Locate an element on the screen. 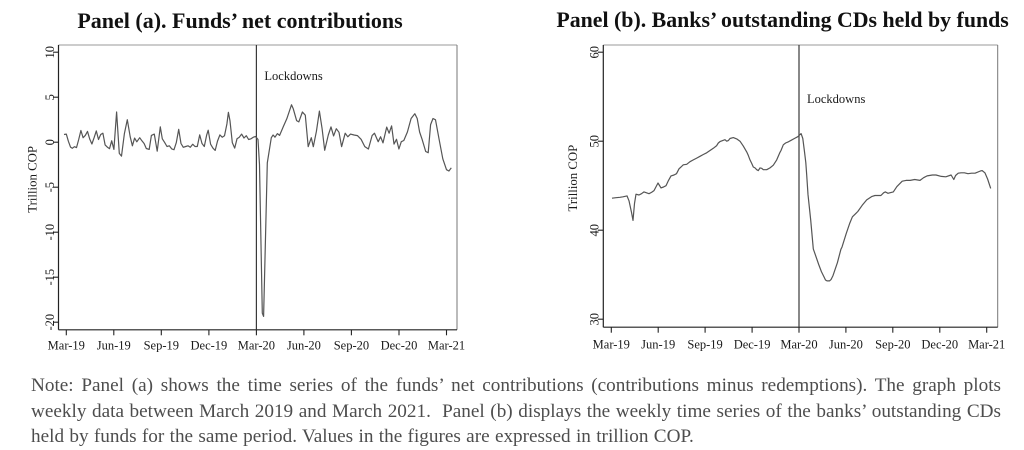 The image size is (1024, 450). svg-text: -10 is located at coordinates (50, 232).